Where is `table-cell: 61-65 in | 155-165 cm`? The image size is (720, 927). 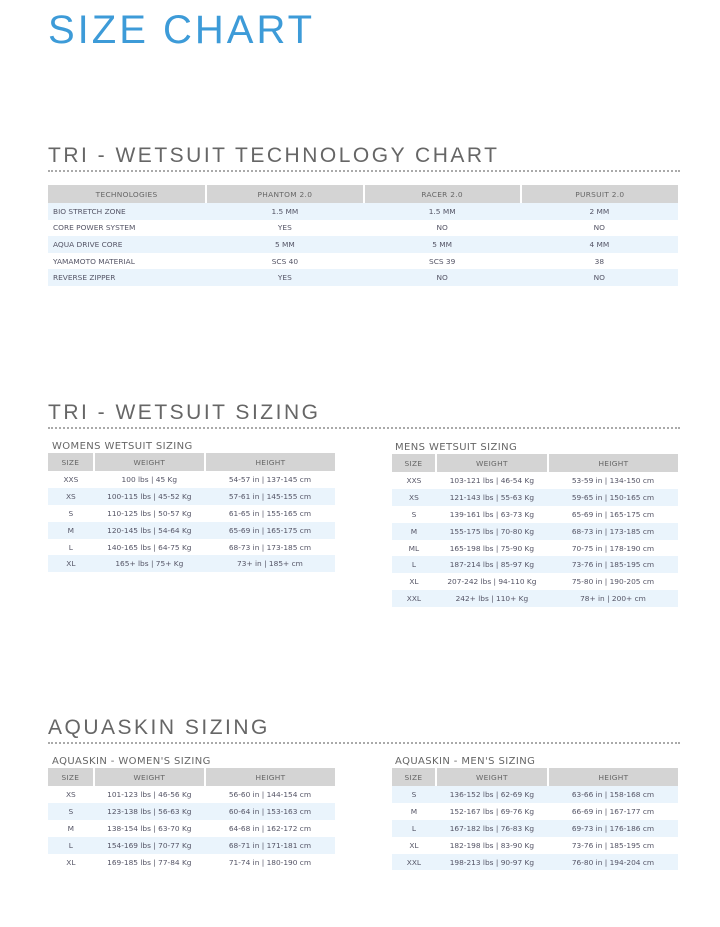
table-cell: 61-65 in | 155-165 cm is located at coordinates (270, 513).